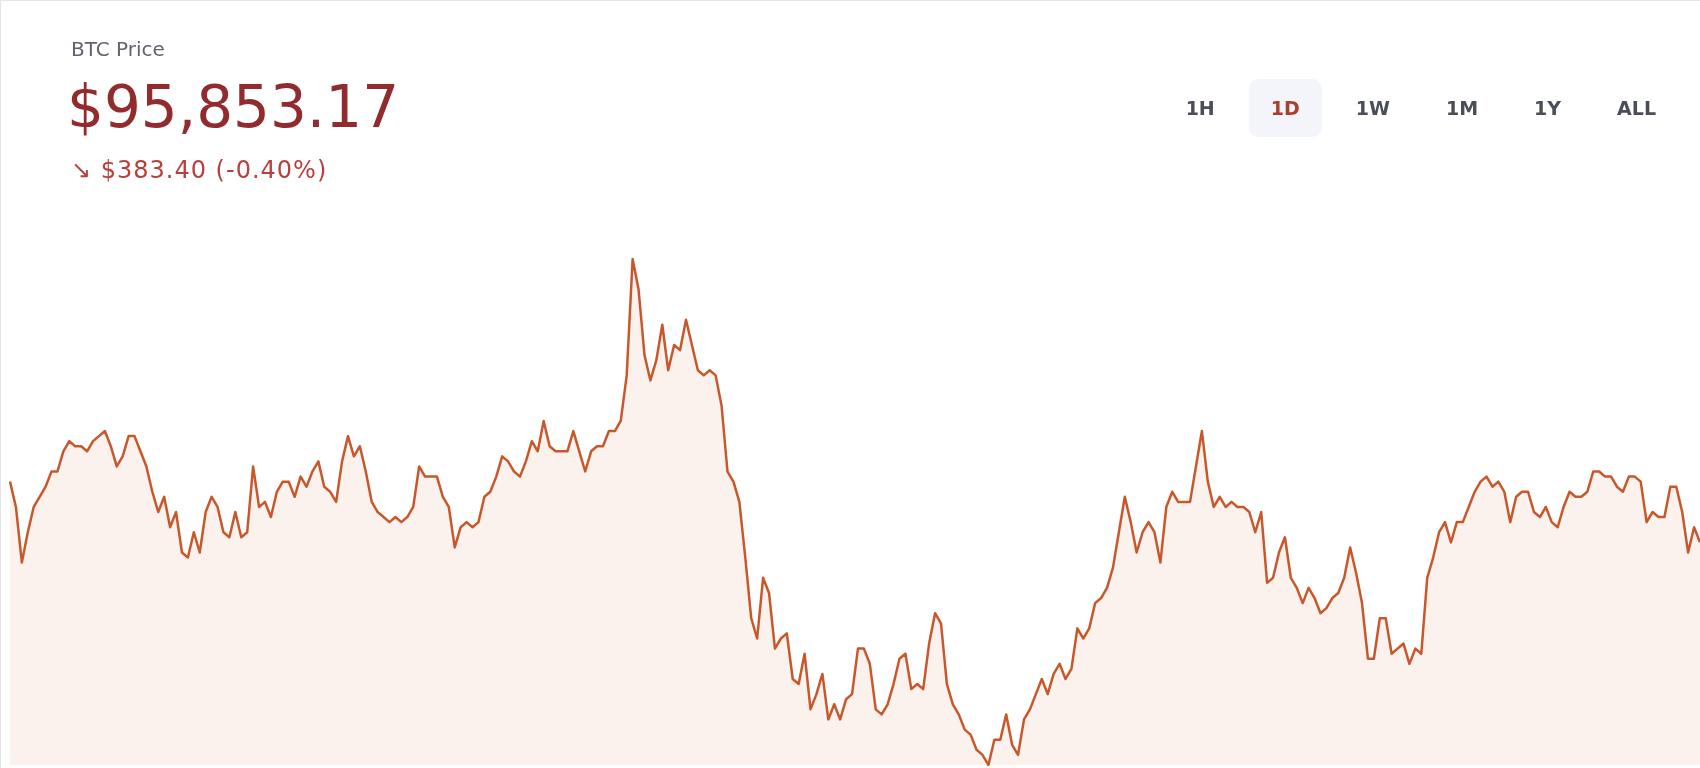 The width and height of the screenshot is (1700, 768). Describe the element at coordinates (1200, 108) in the screenshot. I see `text: 1H` at that location.